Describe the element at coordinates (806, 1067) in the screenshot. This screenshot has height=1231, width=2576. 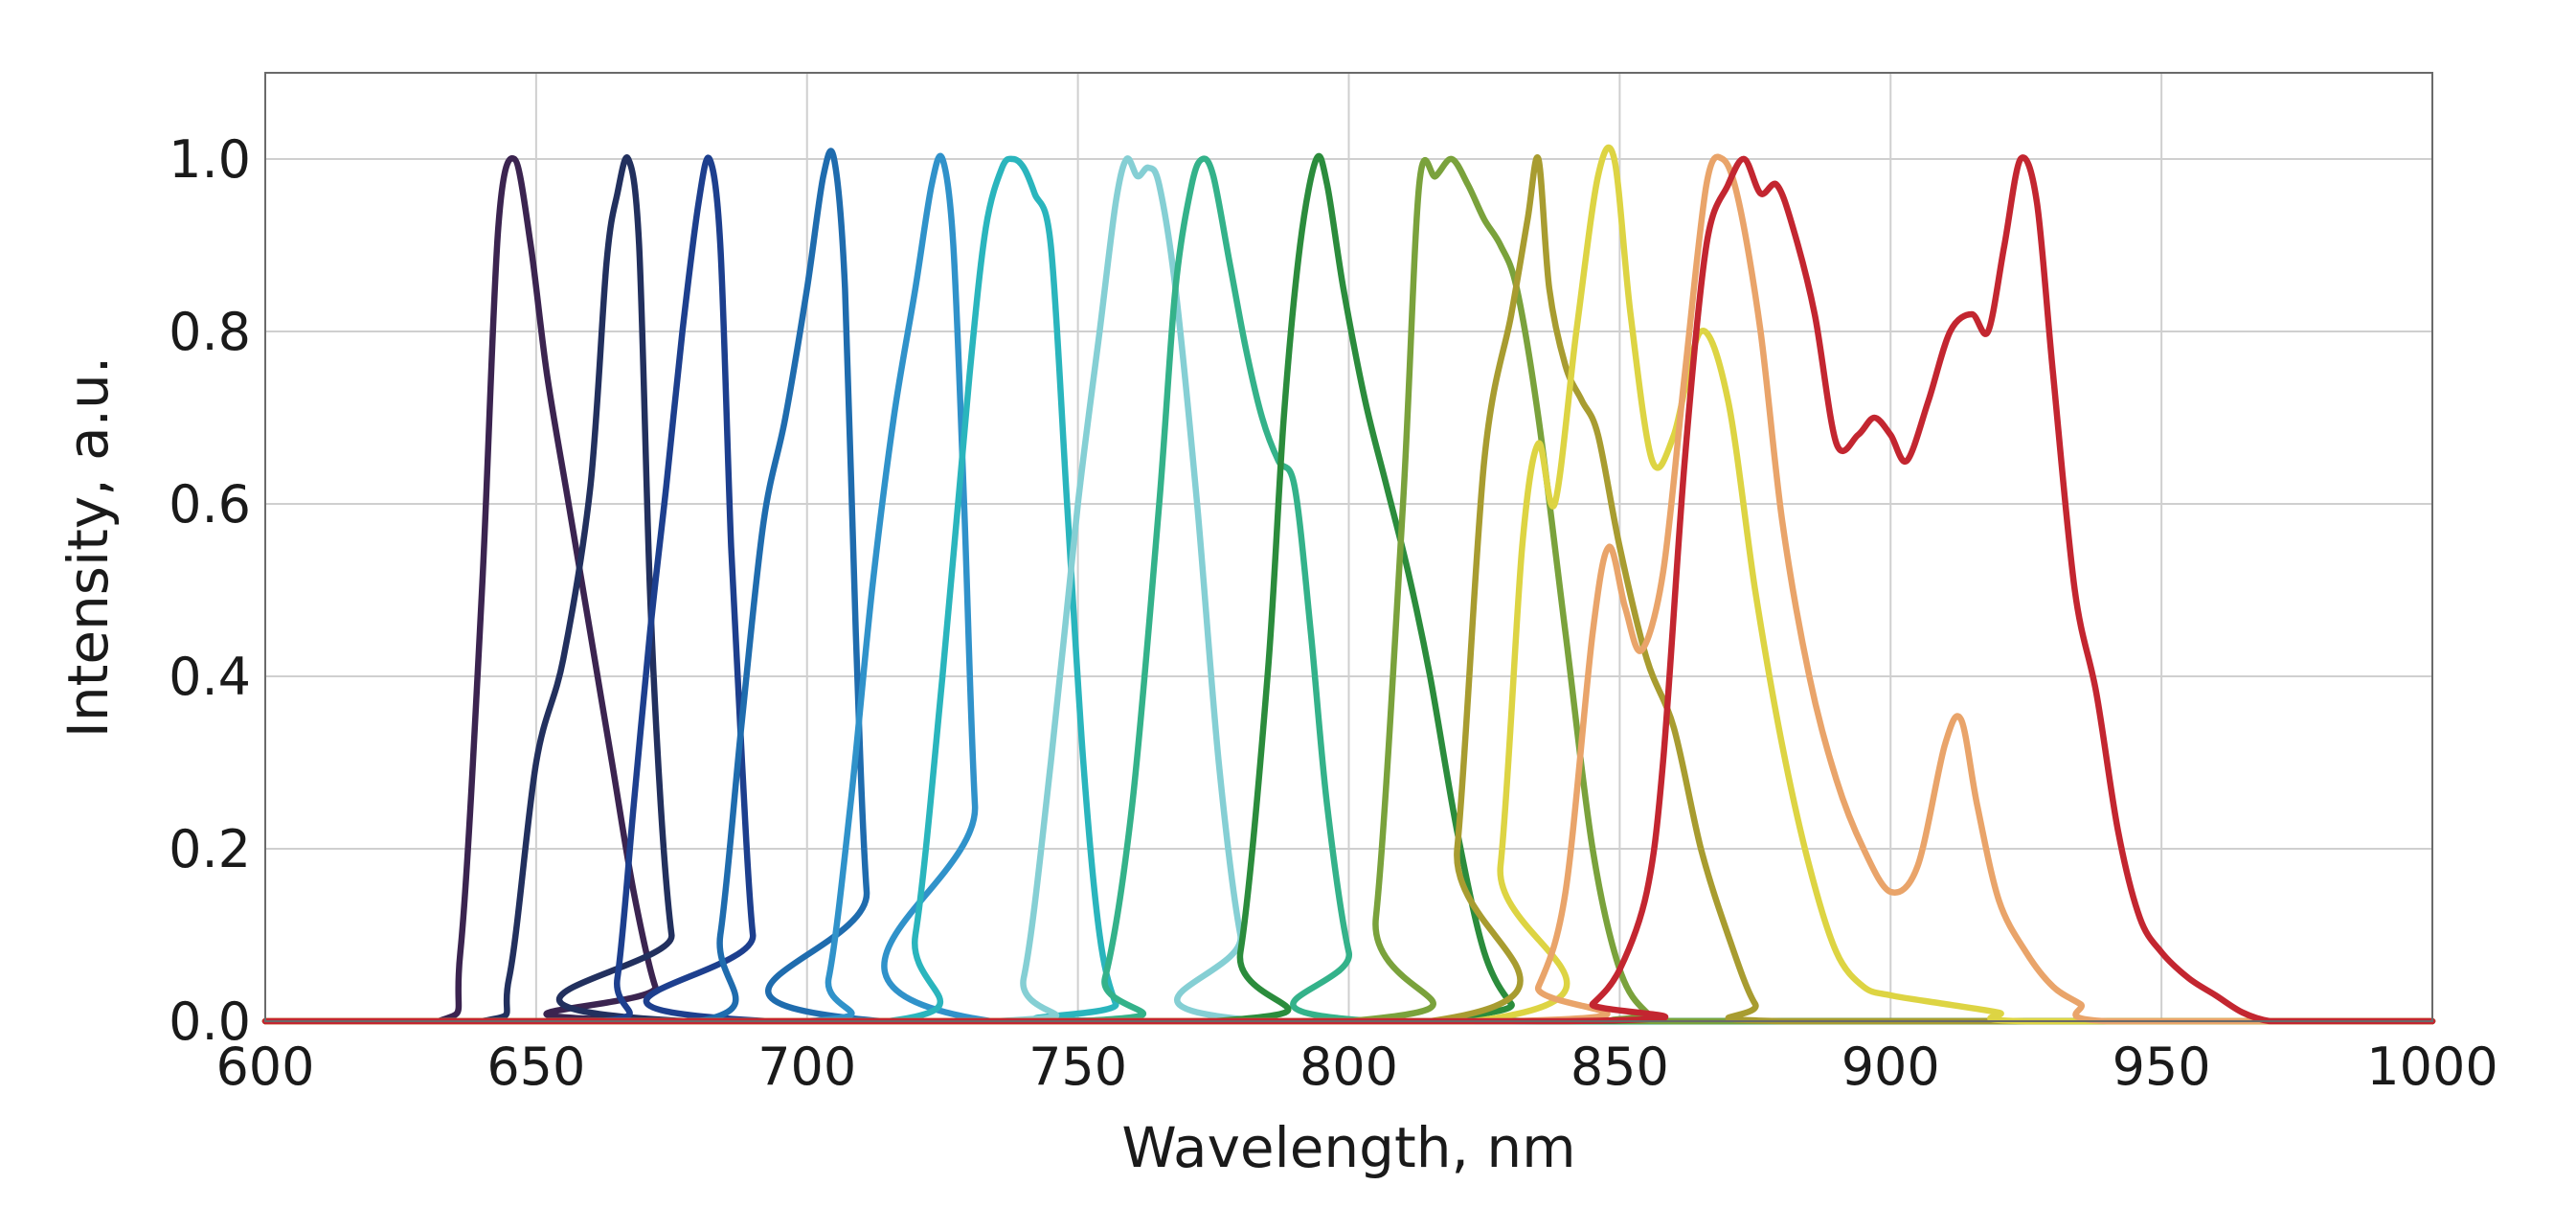
I see `x-tick-label: 700` at that location.